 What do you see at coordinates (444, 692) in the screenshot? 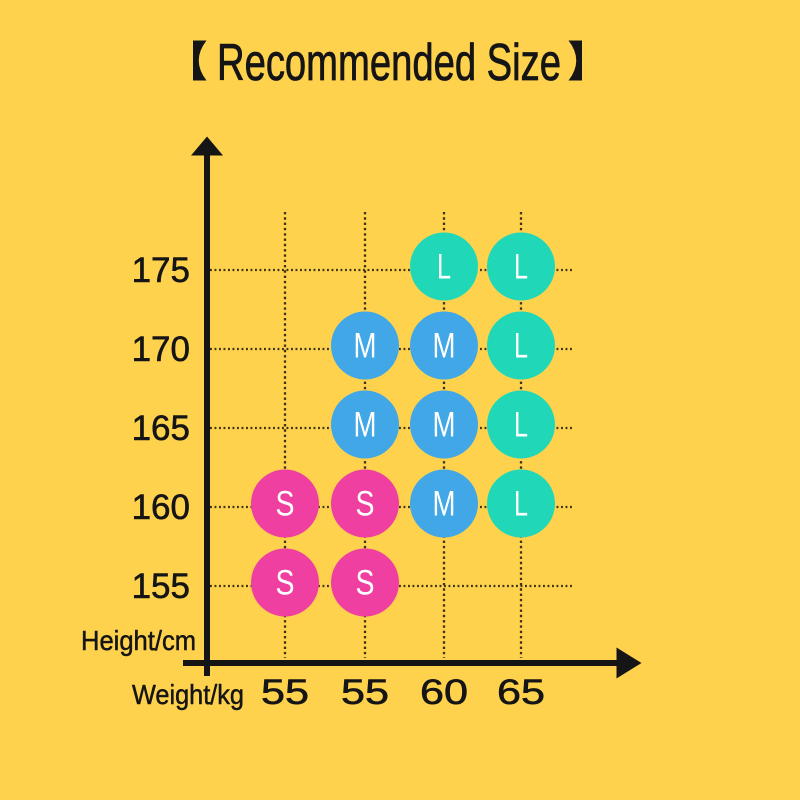
I see `svg-text: 60` at bounding box center [444, 692].